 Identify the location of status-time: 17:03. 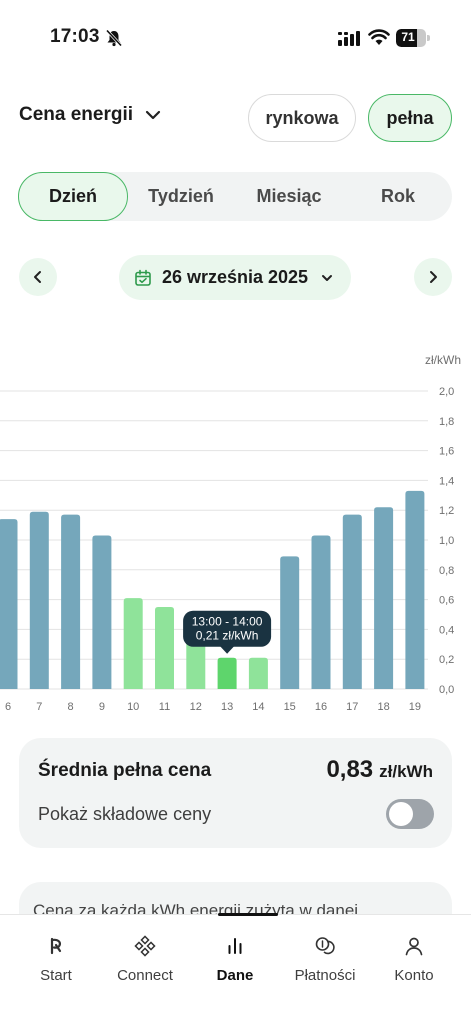
(75, 36).